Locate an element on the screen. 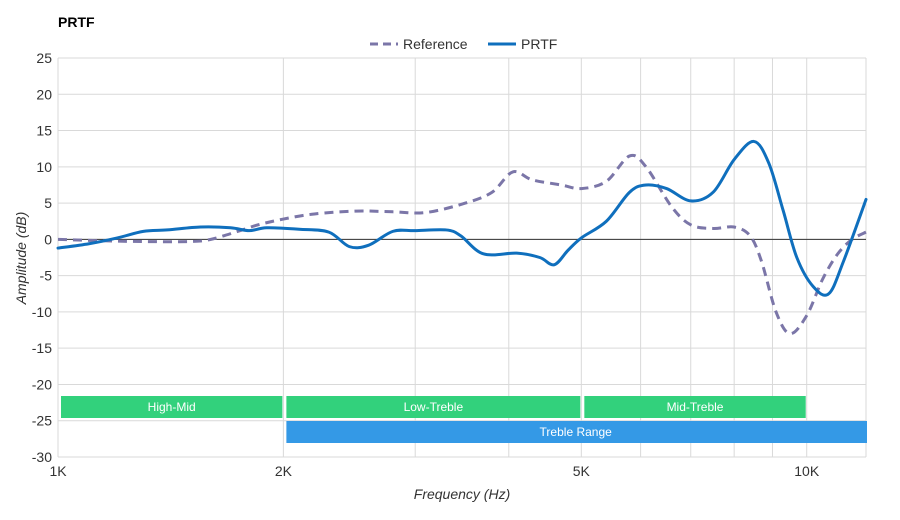 This screenshot has width=900, height=520. x-tick-label: 1K is located at coordinates (58, 471).